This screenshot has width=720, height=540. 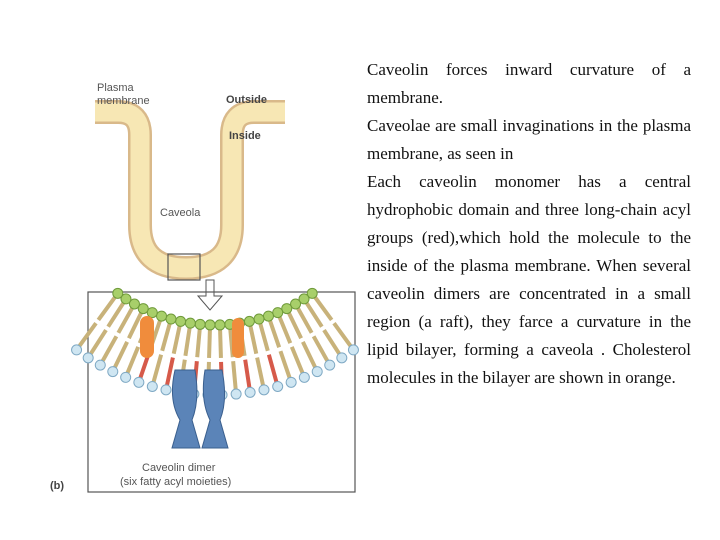 What do you see at coordinates (123, 94) in the screenshot?
I see `label: Plasma membrane` at bounding box center [123, 94].